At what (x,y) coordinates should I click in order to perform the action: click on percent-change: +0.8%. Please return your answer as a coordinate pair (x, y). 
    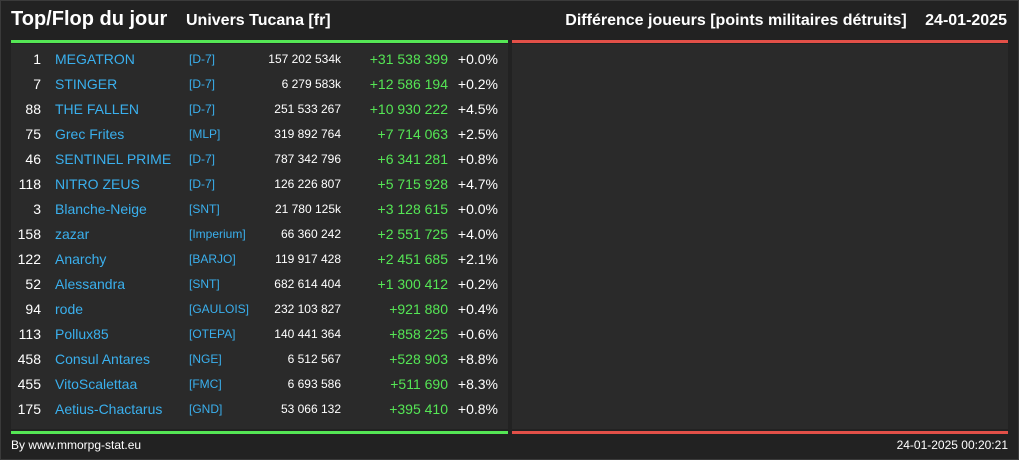
    Looking at the image, I should click on (477, 409).